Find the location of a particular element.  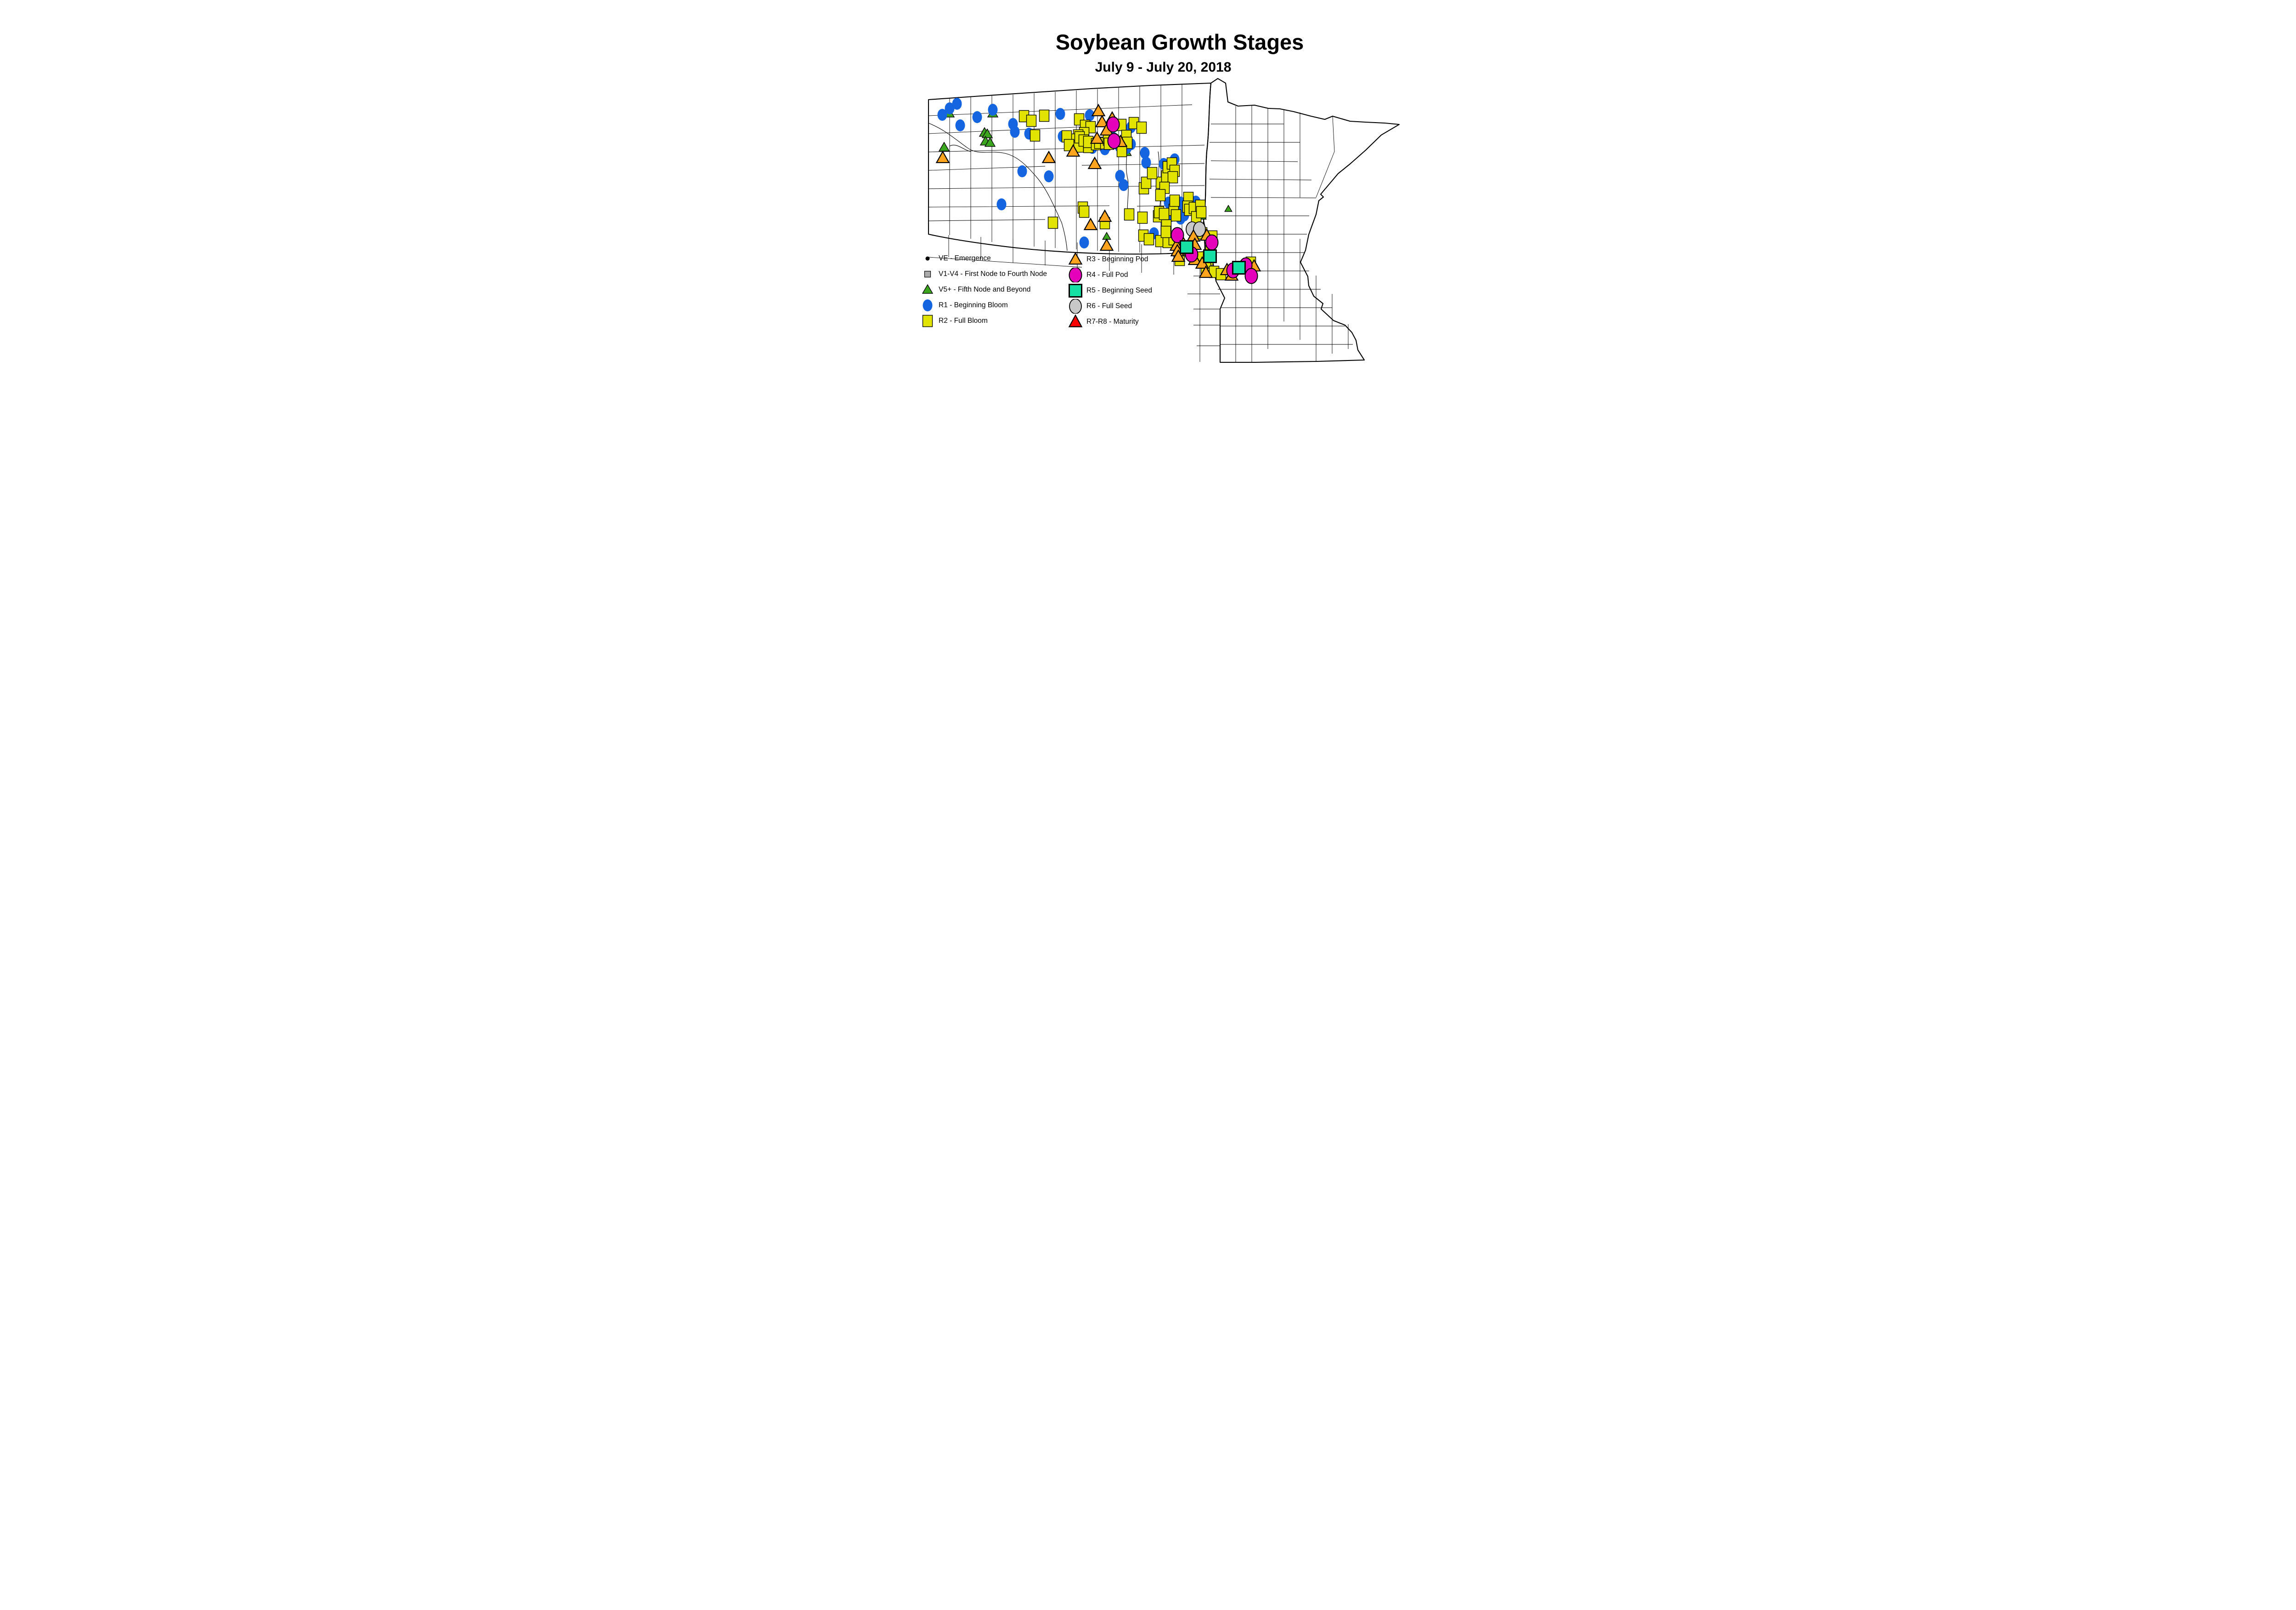

r5-square-icon is located at coordinates (1075, 291).